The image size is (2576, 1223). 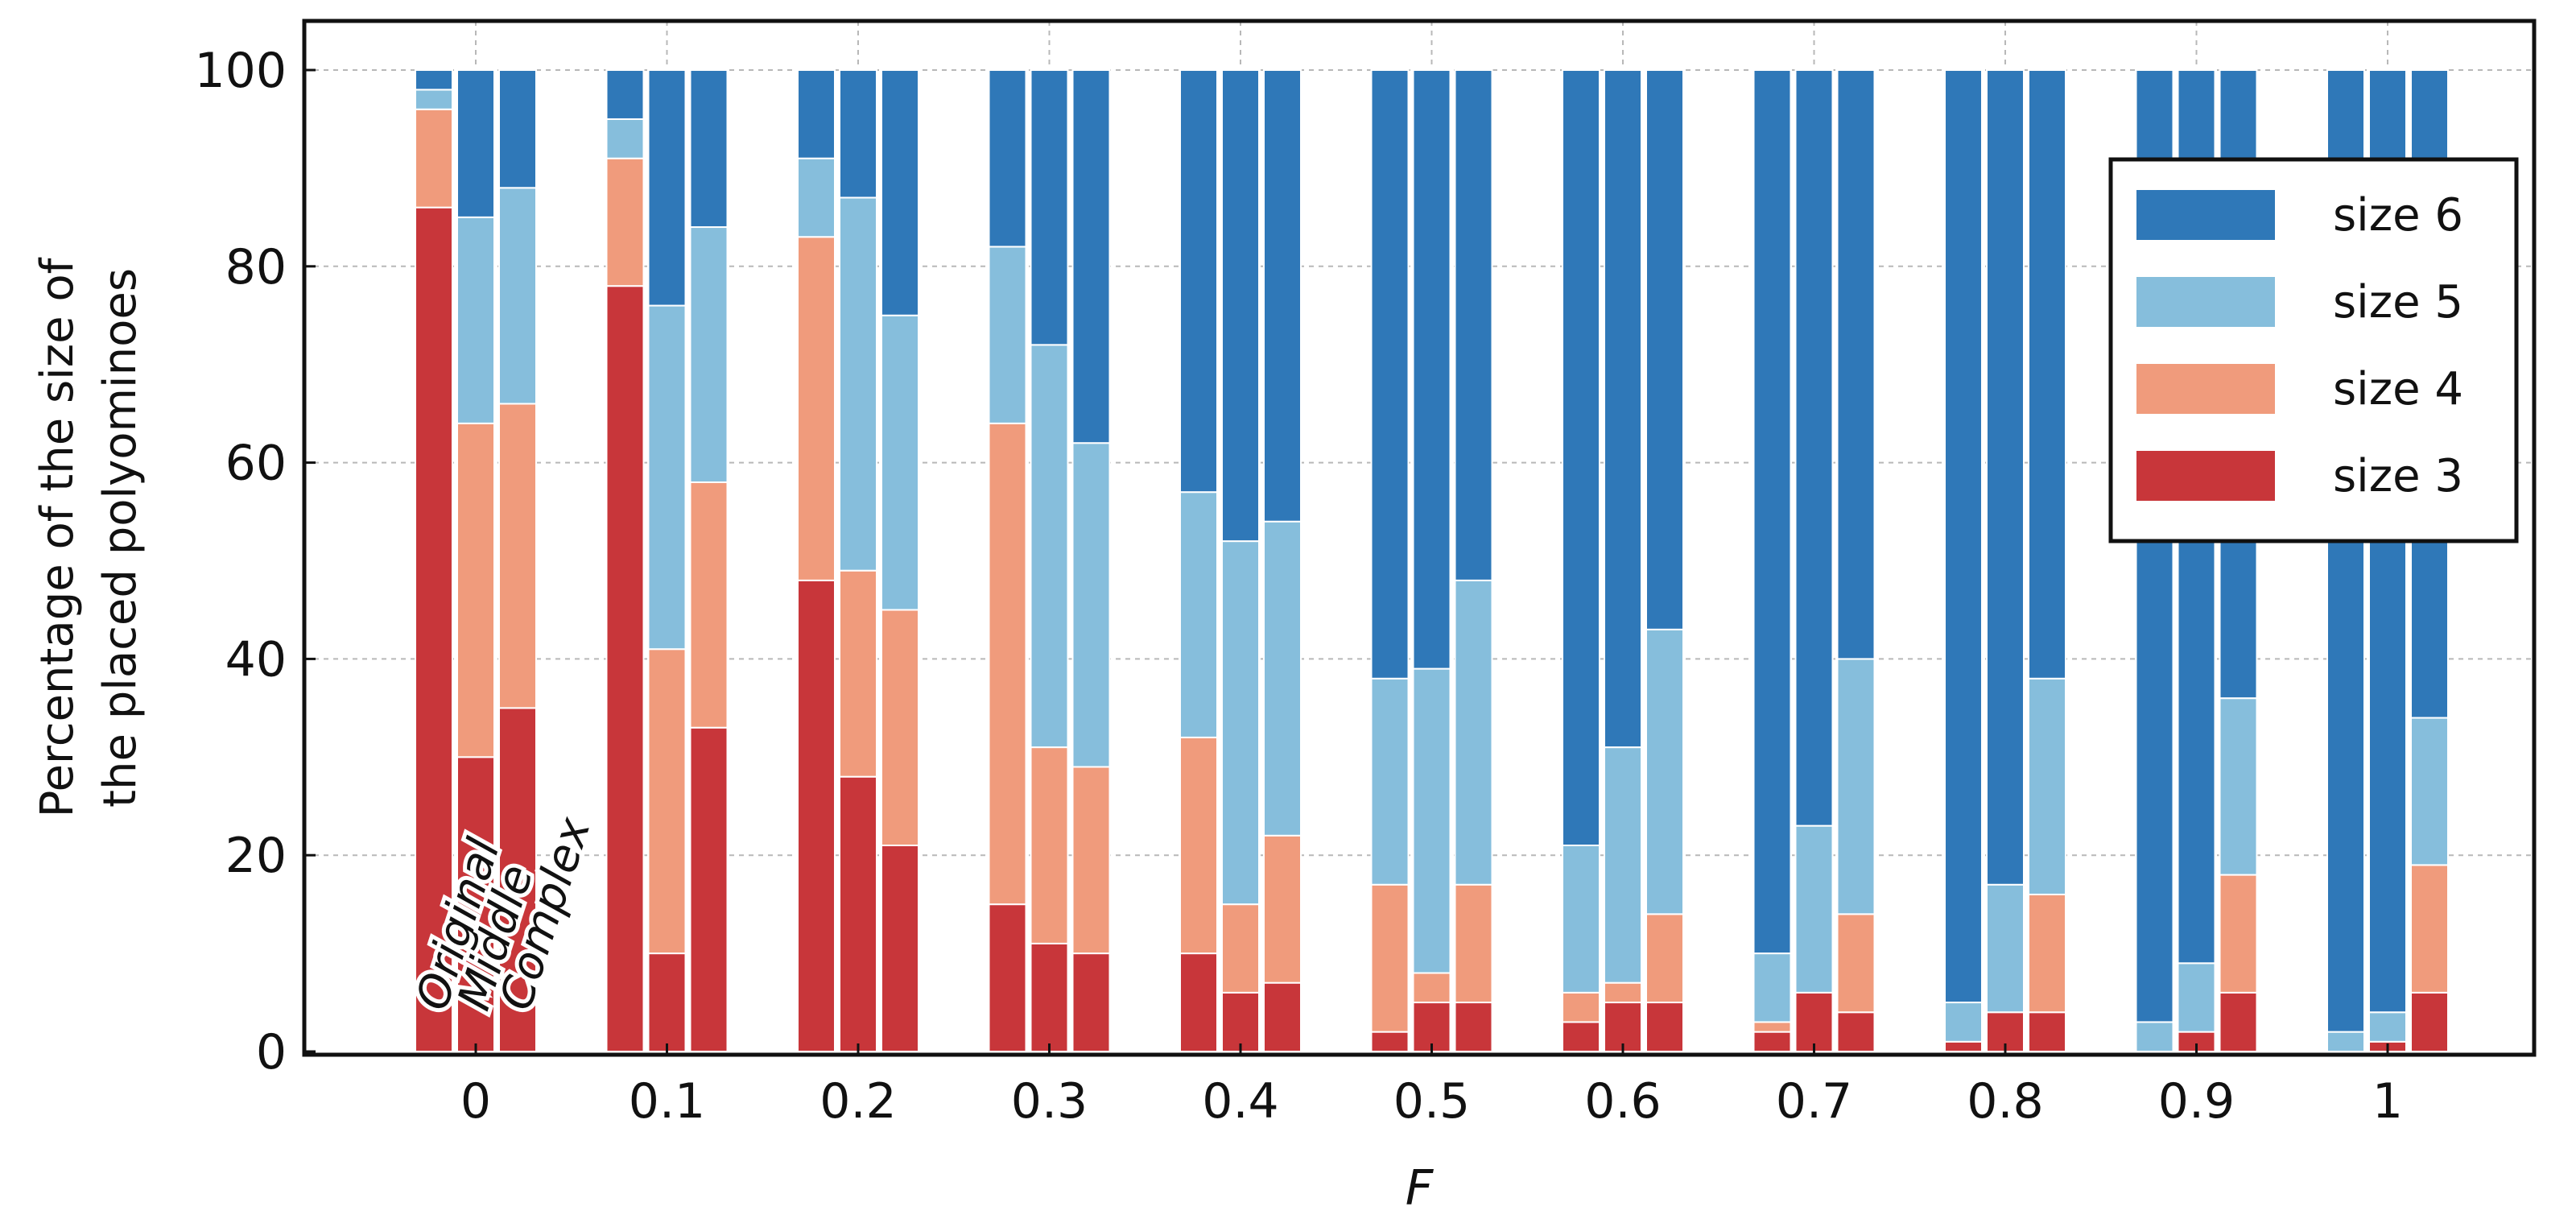 I want to click on x-tick-label: 0.6, so click(x=1622, y=1101).